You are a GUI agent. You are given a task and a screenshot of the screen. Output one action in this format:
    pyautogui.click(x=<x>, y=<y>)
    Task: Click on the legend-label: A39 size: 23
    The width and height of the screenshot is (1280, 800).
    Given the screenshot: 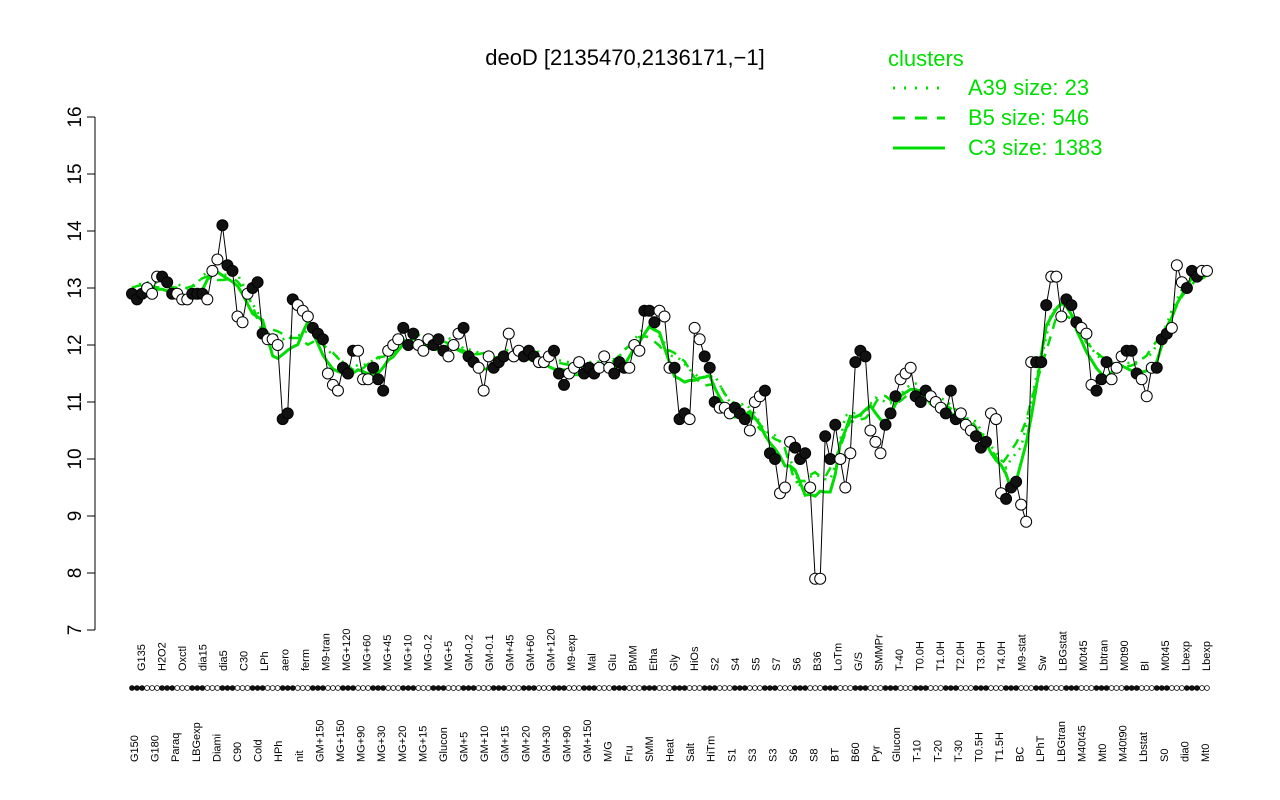 What is the action you would take?
    pyautogui.click(x=1028, y=87)
    